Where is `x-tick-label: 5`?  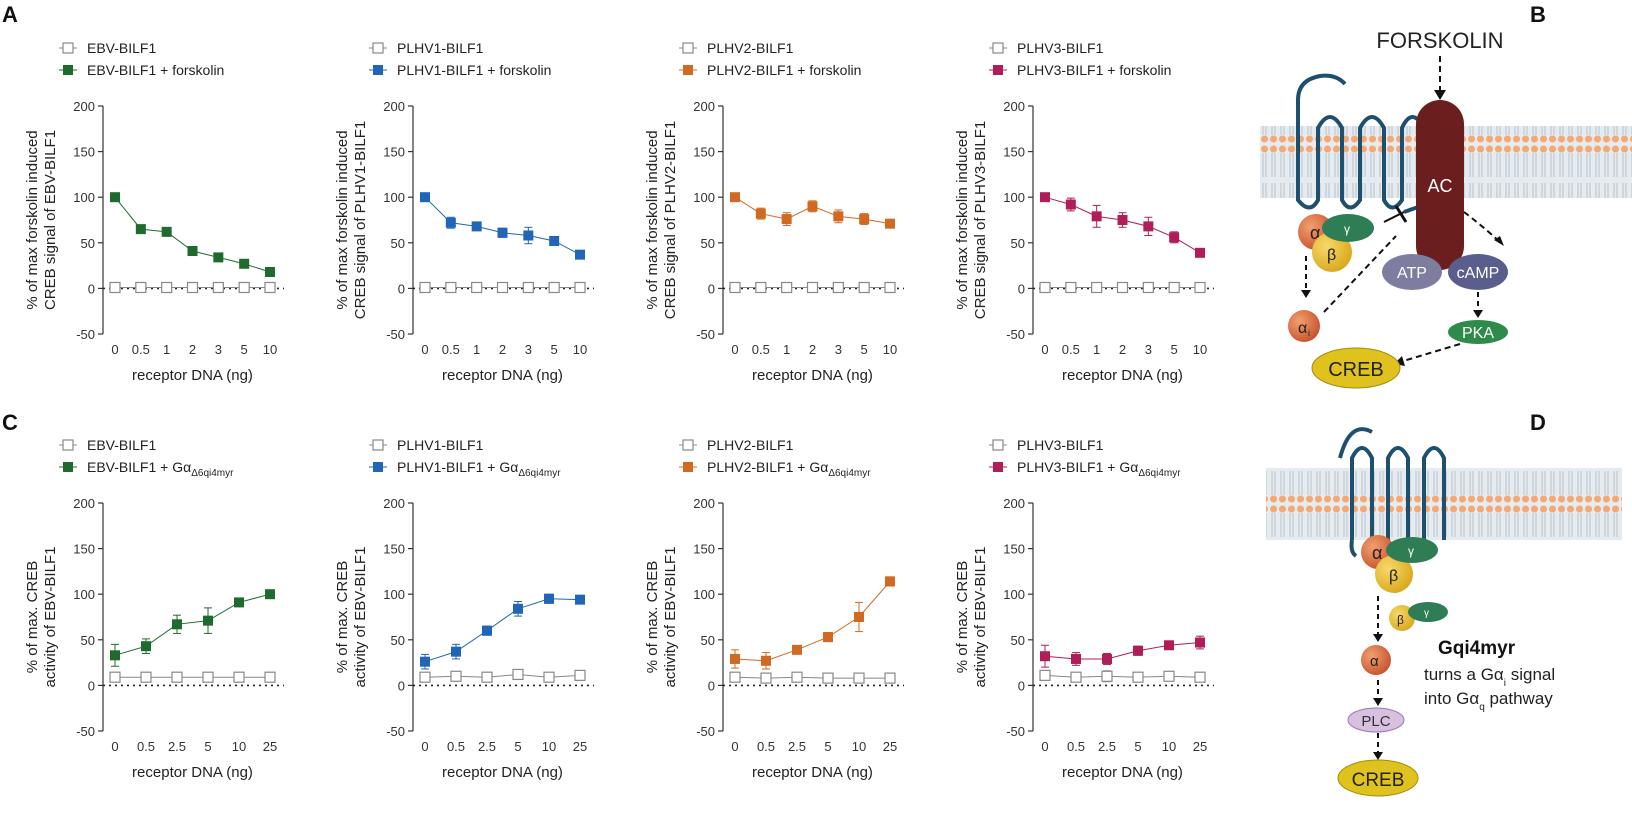 x-tick-label: 5 is located at coordinates (827, 746).